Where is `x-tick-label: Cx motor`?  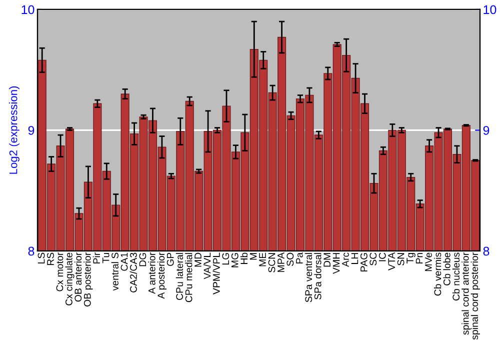 x-tick-label: Cx motor is located at coordinates (60, 272).